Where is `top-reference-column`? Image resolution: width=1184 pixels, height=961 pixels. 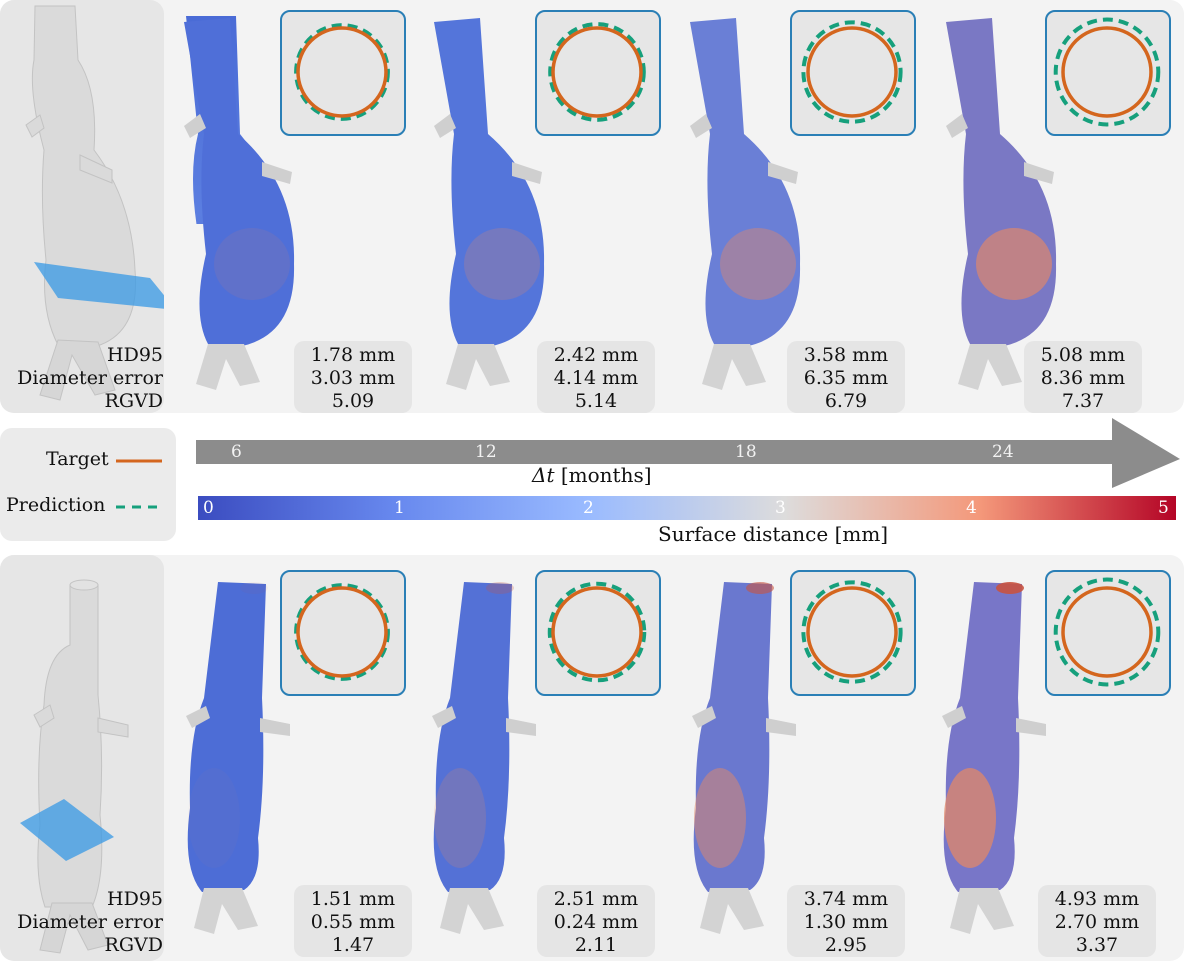 top-reference-column is located at coordinates (82, 206).